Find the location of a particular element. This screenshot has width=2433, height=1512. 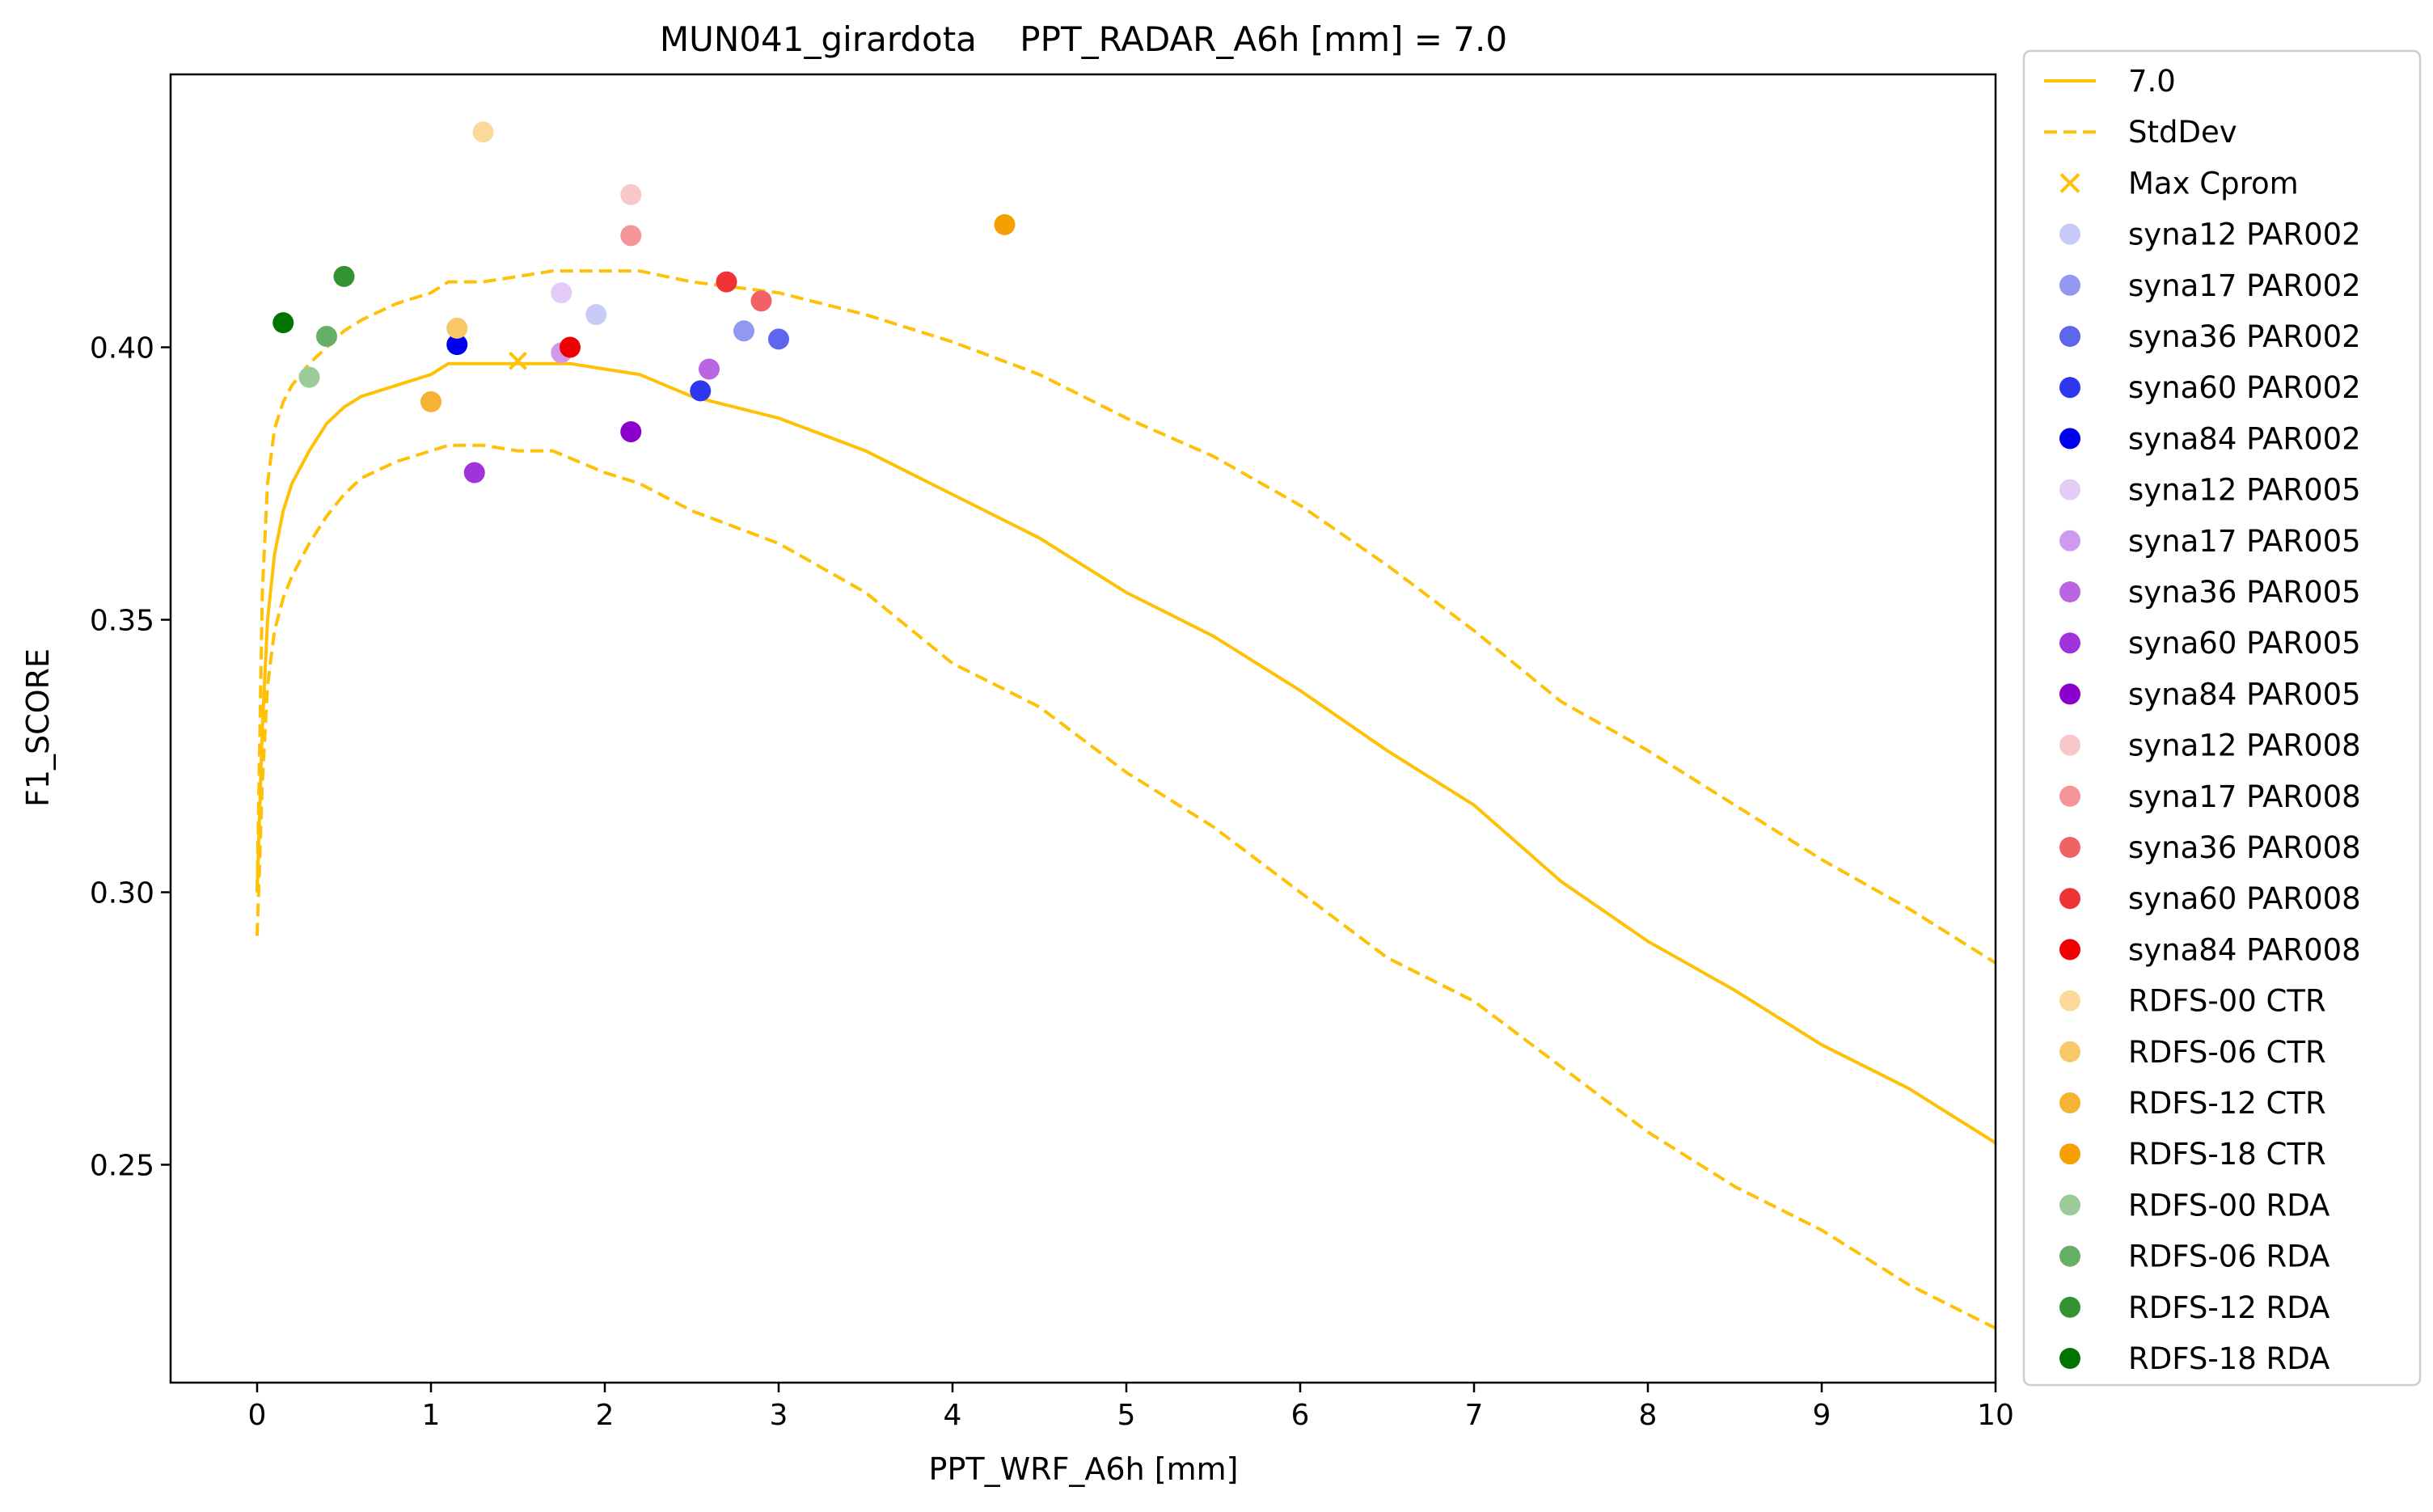

point-syna84-par005 is located at coordinates (631, 431).